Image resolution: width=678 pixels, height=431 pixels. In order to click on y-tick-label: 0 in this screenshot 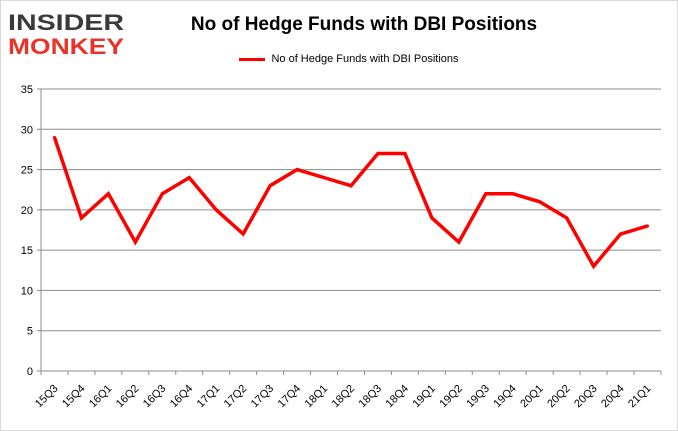, I will do `click(30, 372)`.